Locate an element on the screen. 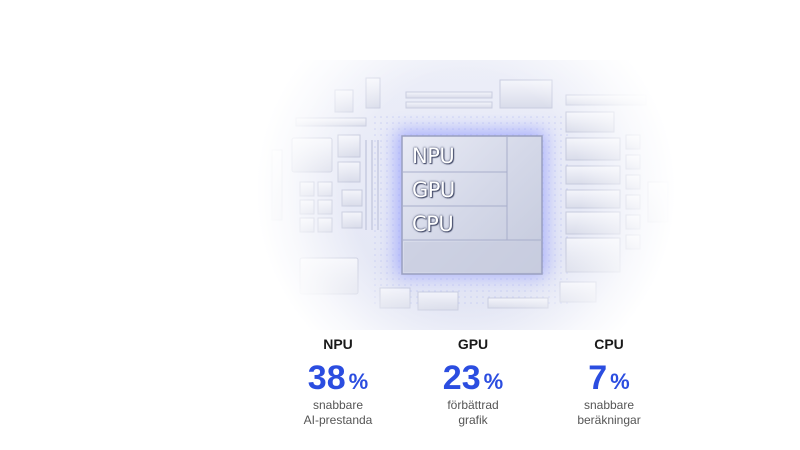 This screenshot has height=450, width=800. stat-value: 38% is located at coordinates (338, 378).